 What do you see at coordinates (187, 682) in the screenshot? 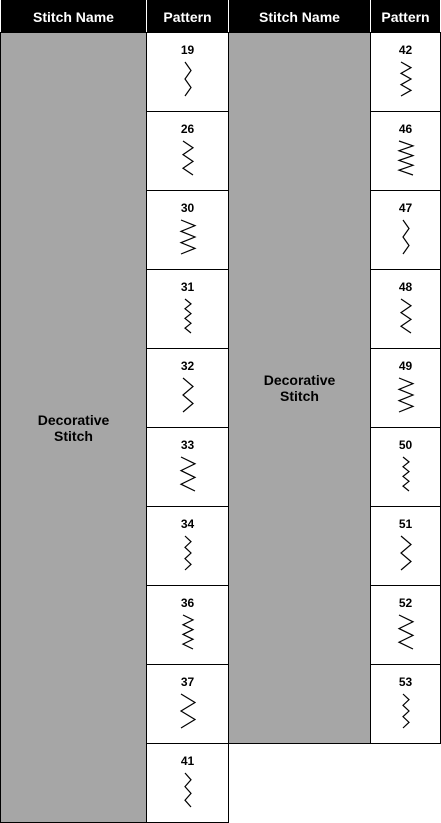
I see `pattern-number: 37` at bounding box center [187, 682].